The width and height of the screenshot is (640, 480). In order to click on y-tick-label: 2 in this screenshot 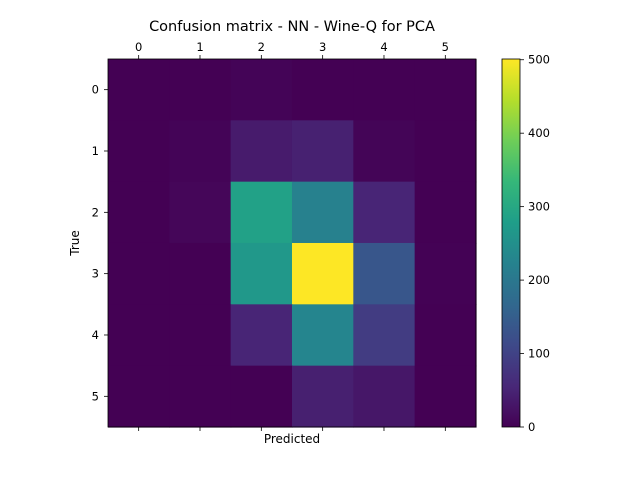, I will do `click(95, 212)`.